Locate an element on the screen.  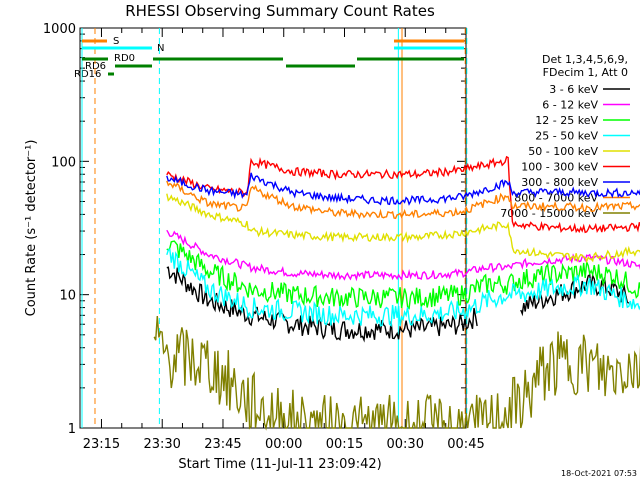
status-label-rd16: RD16 is located at coordinates (87, 74).